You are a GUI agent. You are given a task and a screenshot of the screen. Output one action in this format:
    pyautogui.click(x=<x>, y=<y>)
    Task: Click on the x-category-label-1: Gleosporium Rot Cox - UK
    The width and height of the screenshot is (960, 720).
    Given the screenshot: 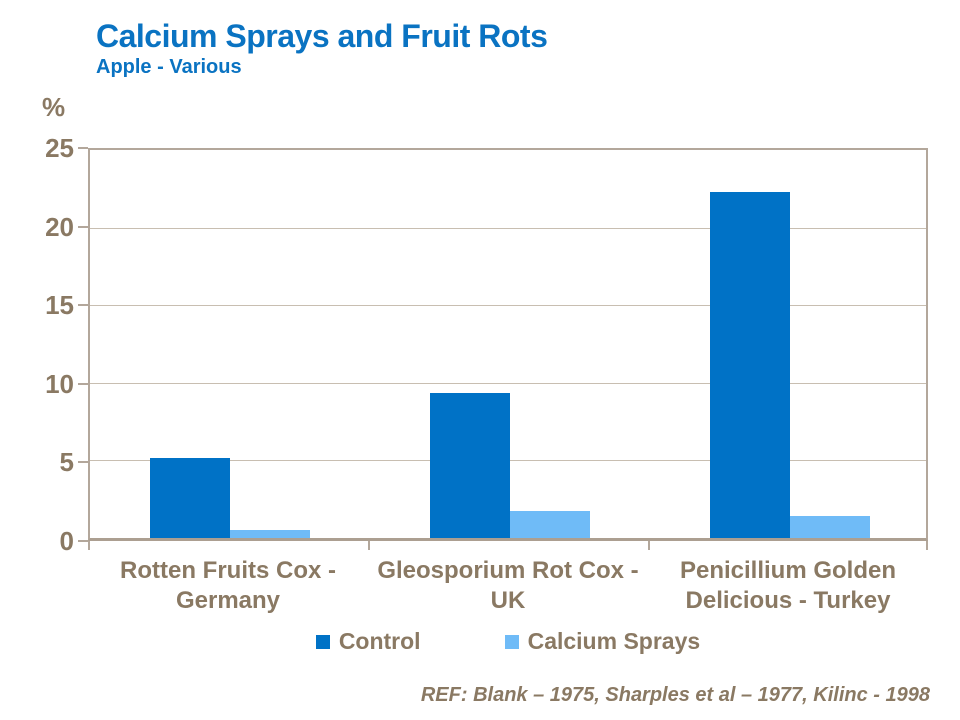 What is the action you would take?
    pyautogui.click(x=508, y=585)
    